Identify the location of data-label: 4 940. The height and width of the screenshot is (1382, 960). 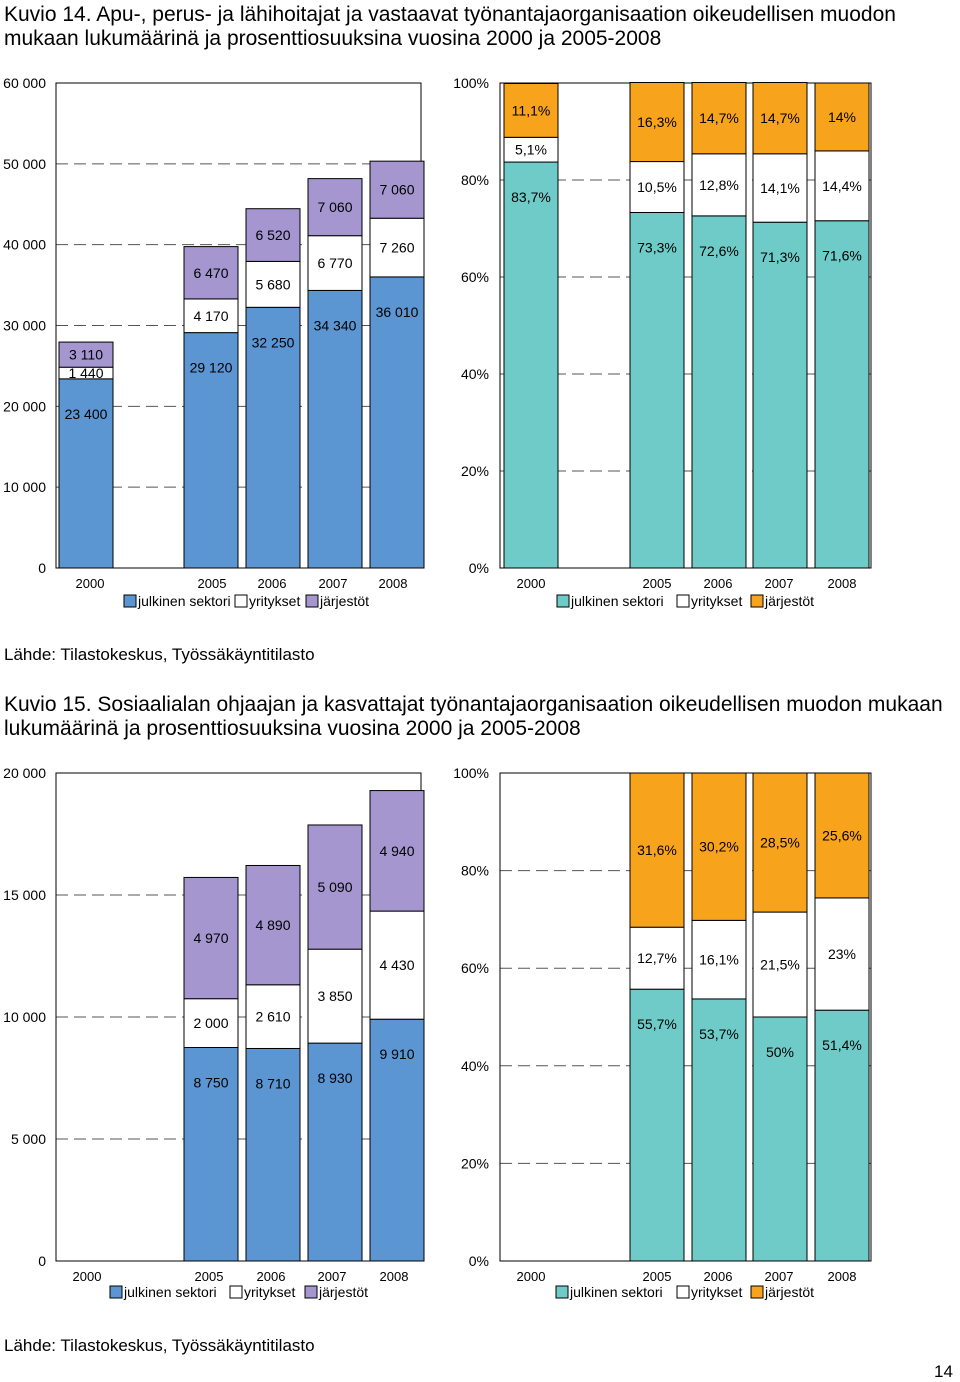
(396, 851).